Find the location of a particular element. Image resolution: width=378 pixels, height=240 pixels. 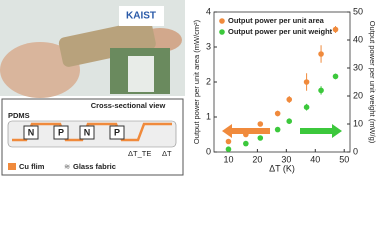

x-tick-label: 10 is located at coordinates (228, 159).